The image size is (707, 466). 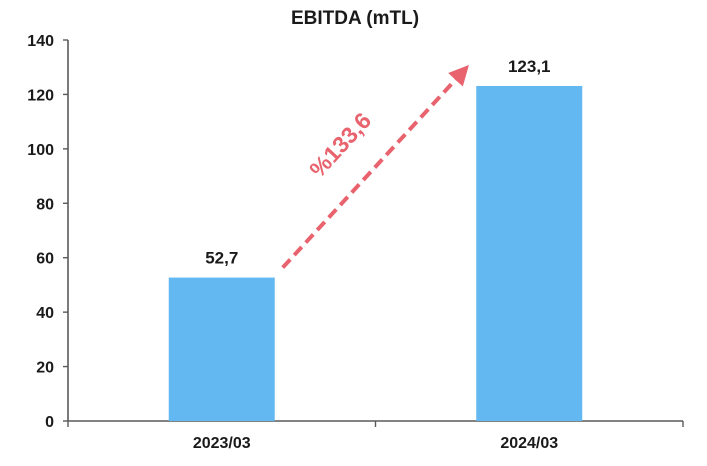 I want to click on y-tick-label: 100, so click(x=40, y=150).